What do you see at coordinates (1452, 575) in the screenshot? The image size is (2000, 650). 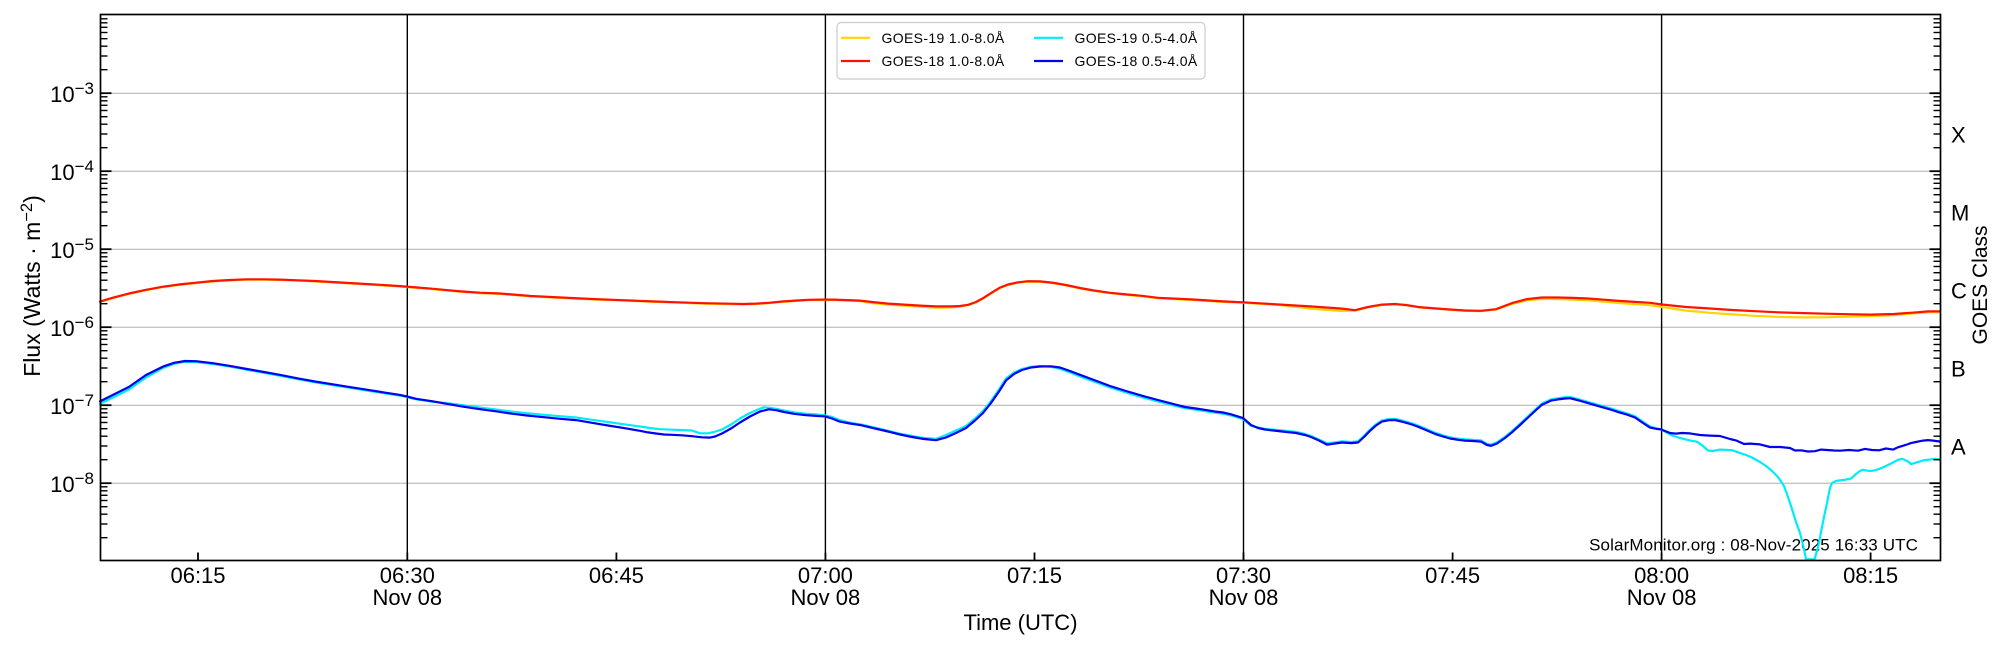 I see `svg-text: 07:45` at bounding box center [1452, 575].